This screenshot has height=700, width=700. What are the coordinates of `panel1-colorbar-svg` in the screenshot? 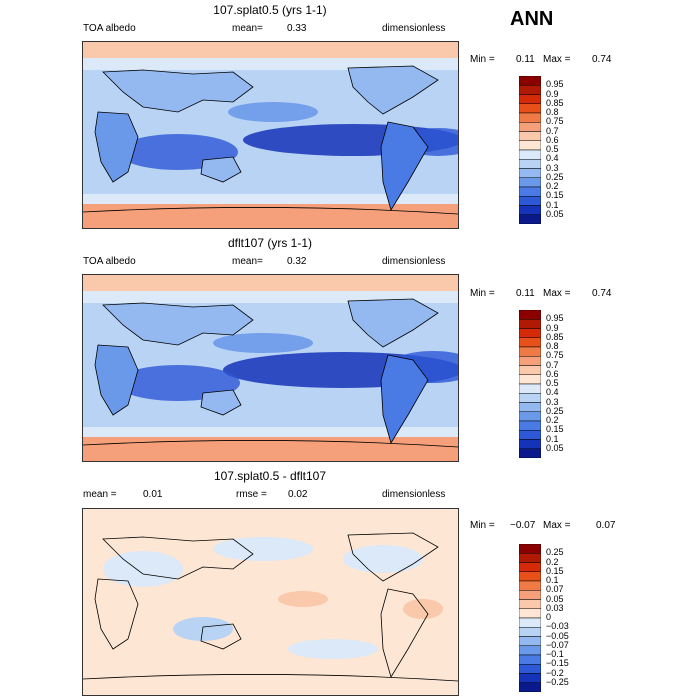 It's located at (530, 150).